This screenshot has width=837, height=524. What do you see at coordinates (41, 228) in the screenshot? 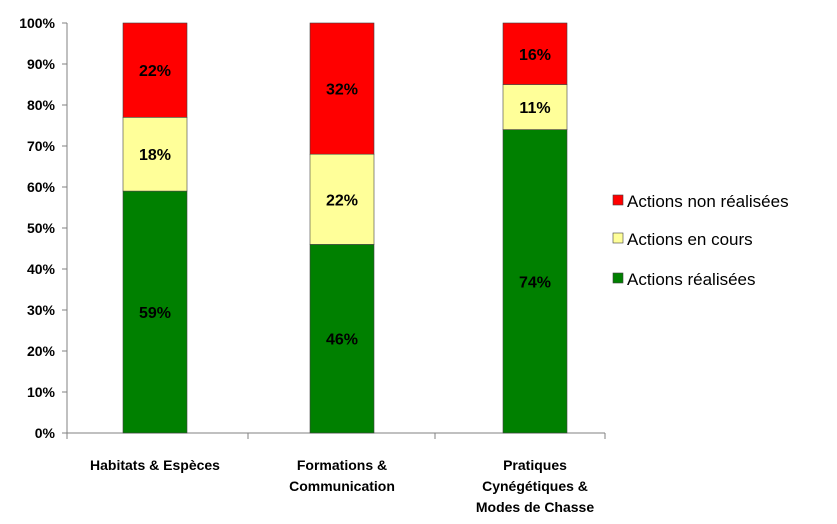
I see `y-tick-label: 50%` at bounding box center [41, 228].